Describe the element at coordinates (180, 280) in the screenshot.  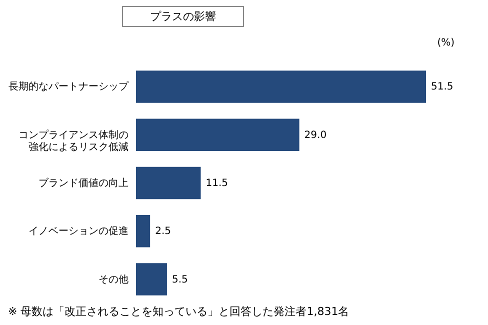
I see `data-label: 5.5` at that location.